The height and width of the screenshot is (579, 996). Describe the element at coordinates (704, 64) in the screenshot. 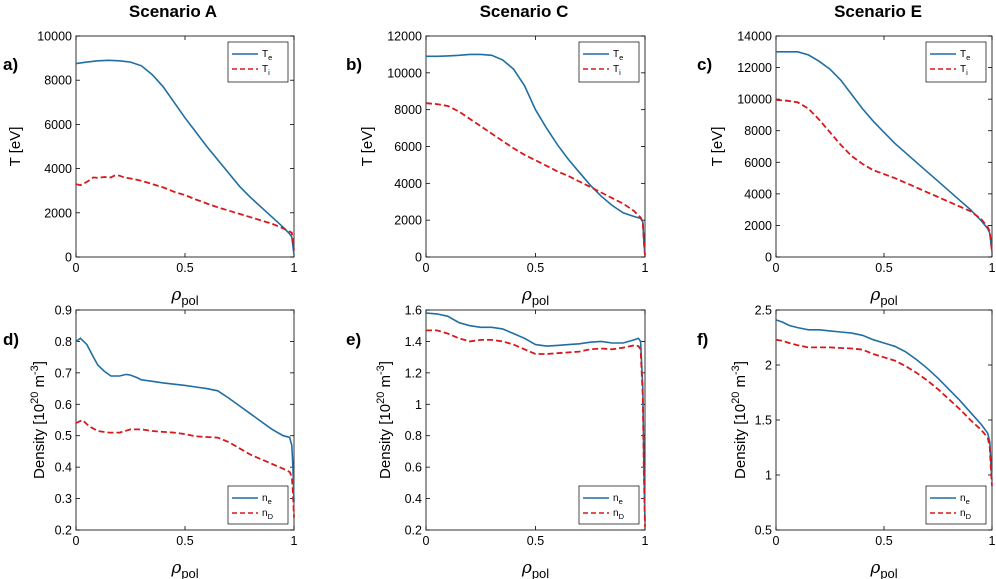

I see `panel-label: c)` at that location.